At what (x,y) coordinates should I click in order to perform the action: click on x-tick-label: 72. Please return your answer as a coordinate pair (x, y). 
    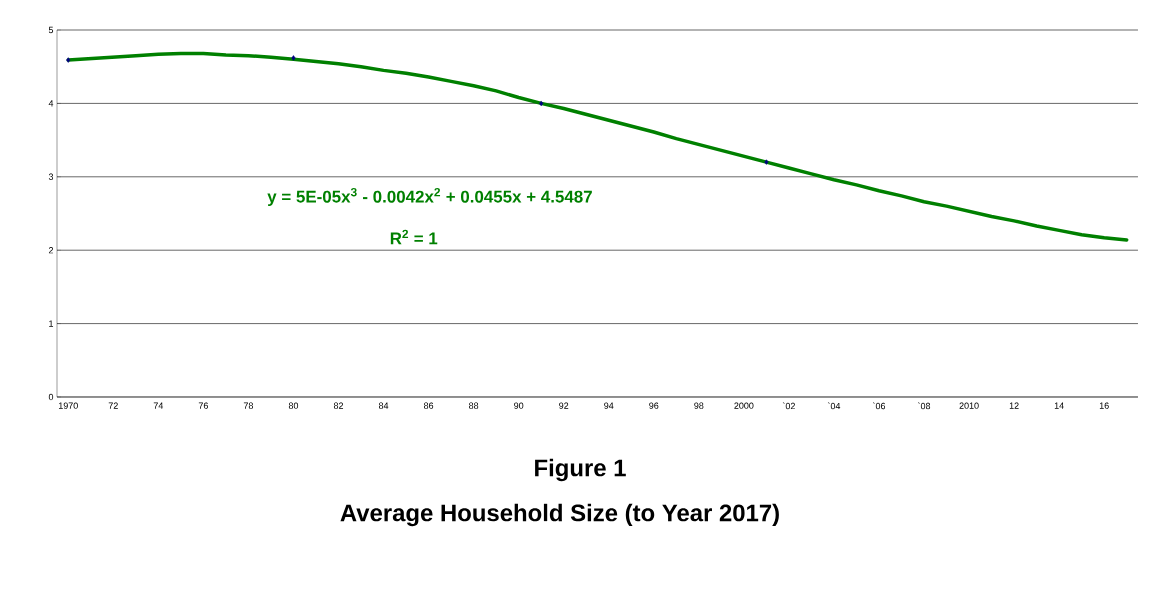
    Looking at the image, I should click on (113, 405).